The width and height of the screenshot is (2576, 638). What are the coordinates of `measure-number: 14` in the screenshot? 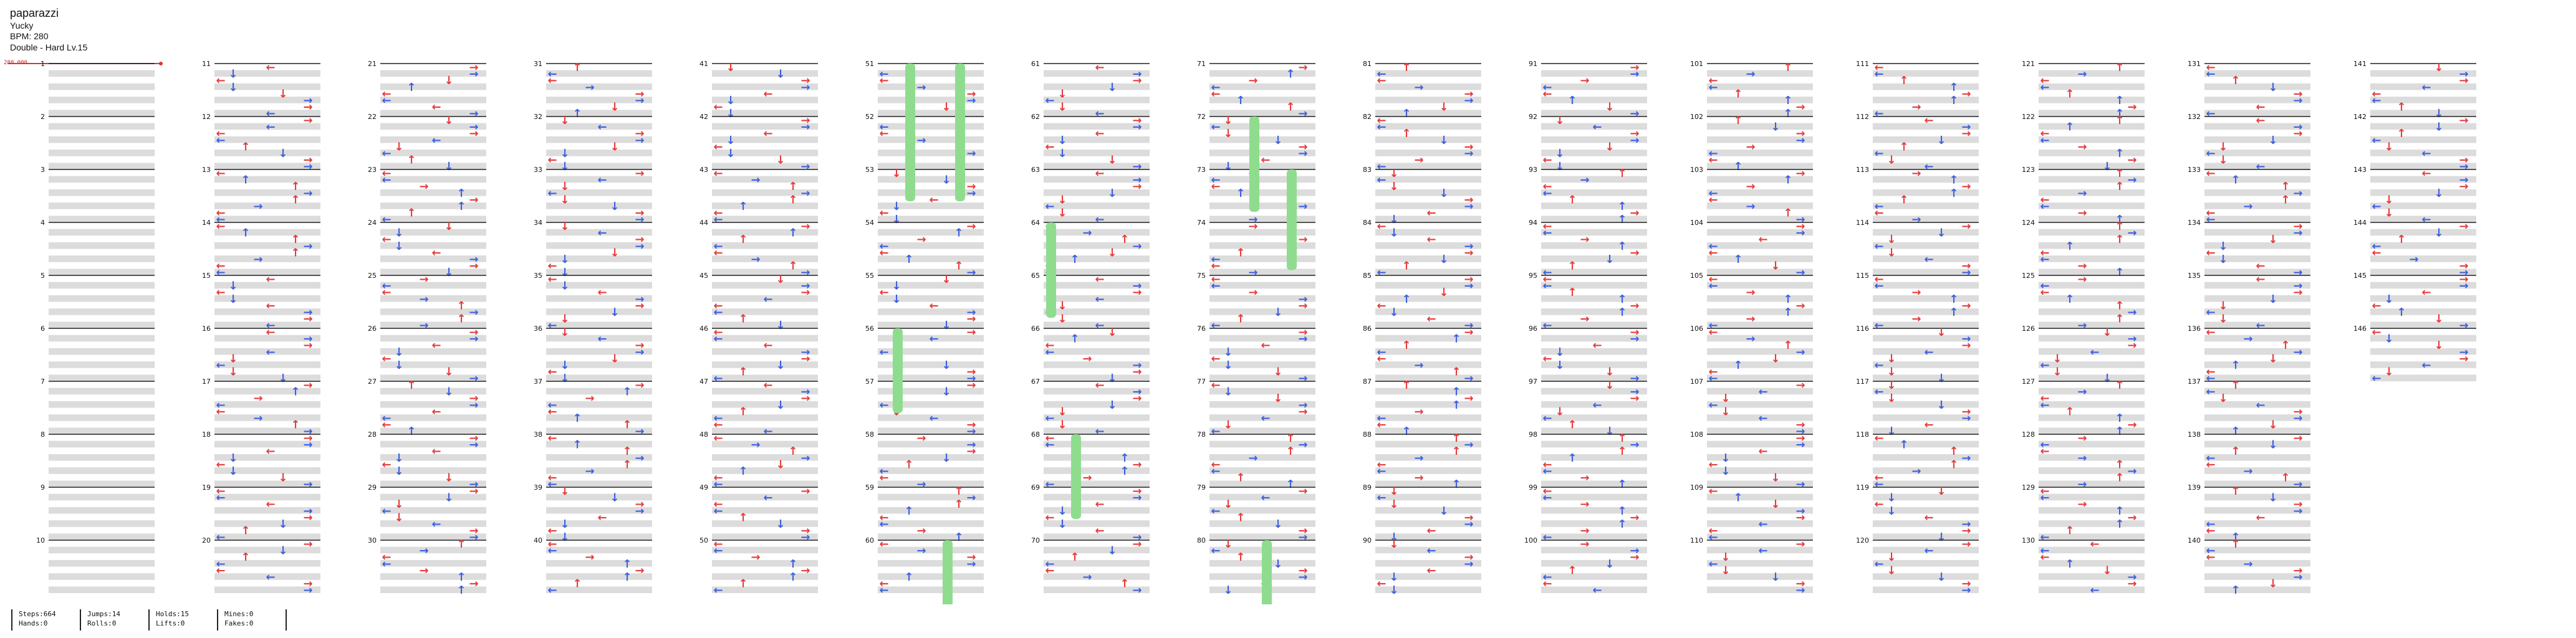 It's located at (206, 223).